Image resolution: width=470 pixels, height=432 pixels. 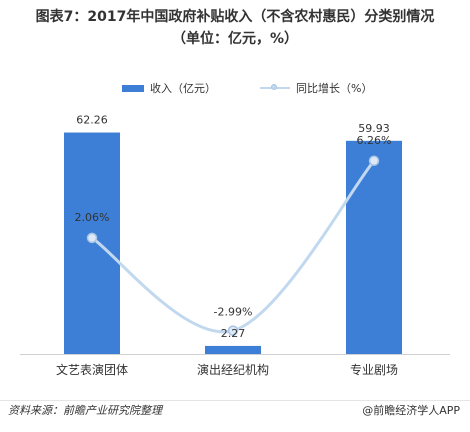 I want to click on legend-line-label: 同比增长（%）, so click(x=334, y=88).